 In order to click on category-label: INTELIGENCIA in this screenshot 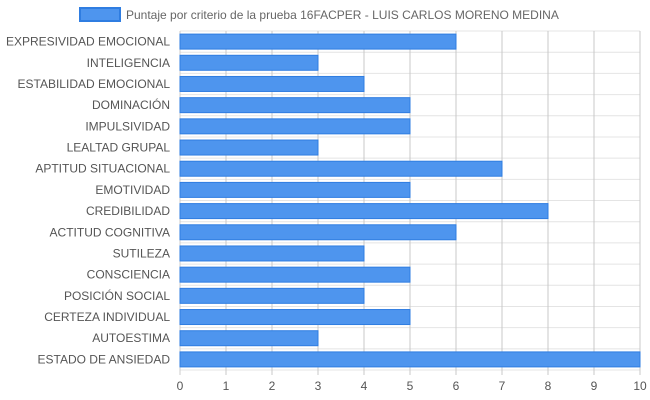, I will do `click(128, 63)`.